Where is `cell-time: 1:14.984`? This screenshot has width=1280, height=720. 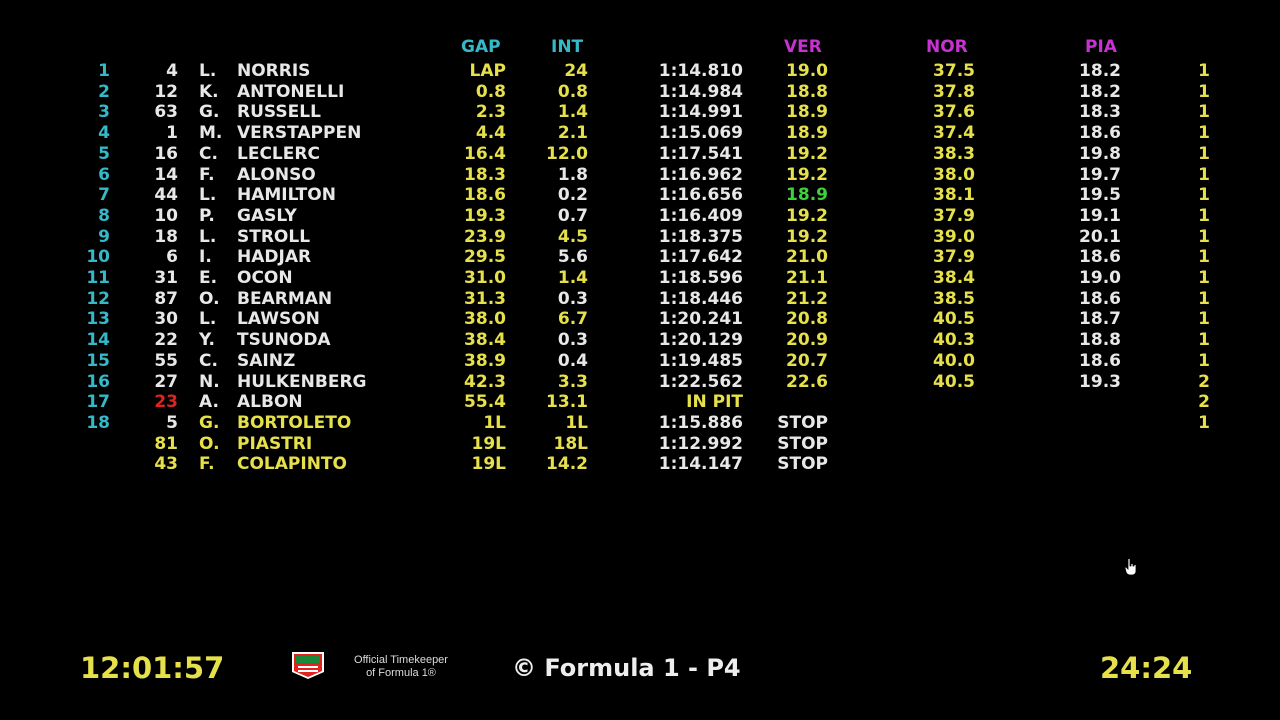 cell-time: 1:14.984 is located at coordinates (700, 91).